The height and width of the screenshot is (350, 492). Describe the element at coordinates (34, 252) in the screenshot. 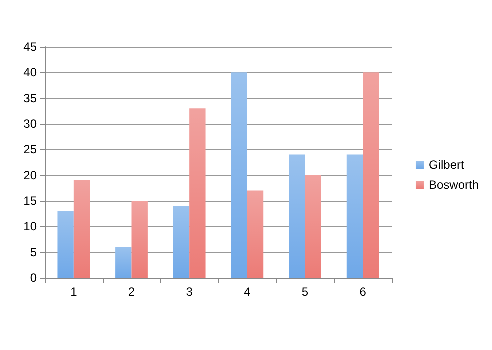

I see `y-tick-label: 5` at that location.